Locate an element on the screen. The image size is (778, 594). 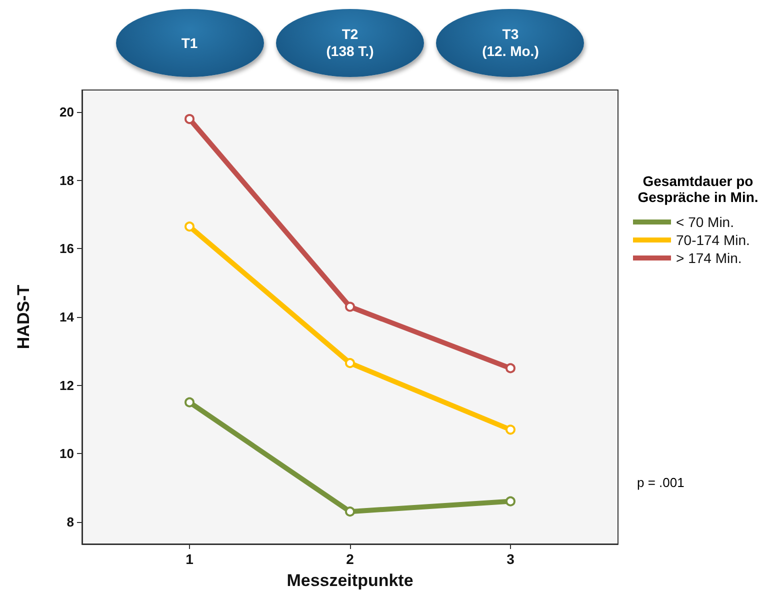
y-tick-label: 8 is located at coordinates (70, 522).